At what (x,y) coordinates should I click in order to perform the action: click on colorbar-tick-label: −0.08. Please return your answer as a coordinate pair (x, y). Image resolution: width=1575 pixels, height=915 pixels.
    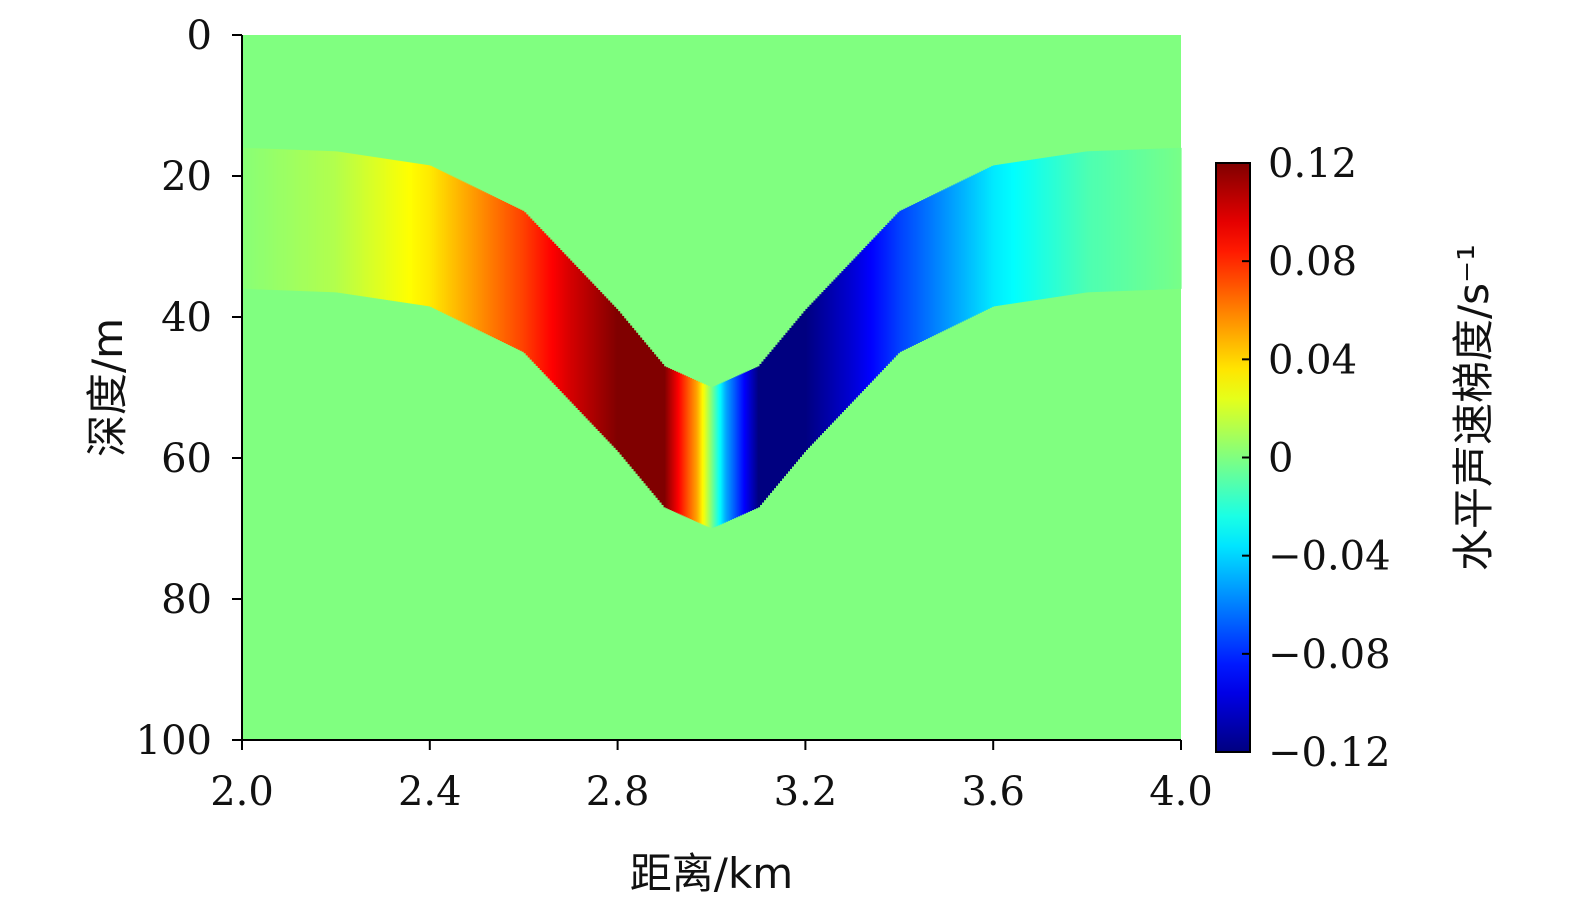
    Looking at the image, I should click on (1329, 655).